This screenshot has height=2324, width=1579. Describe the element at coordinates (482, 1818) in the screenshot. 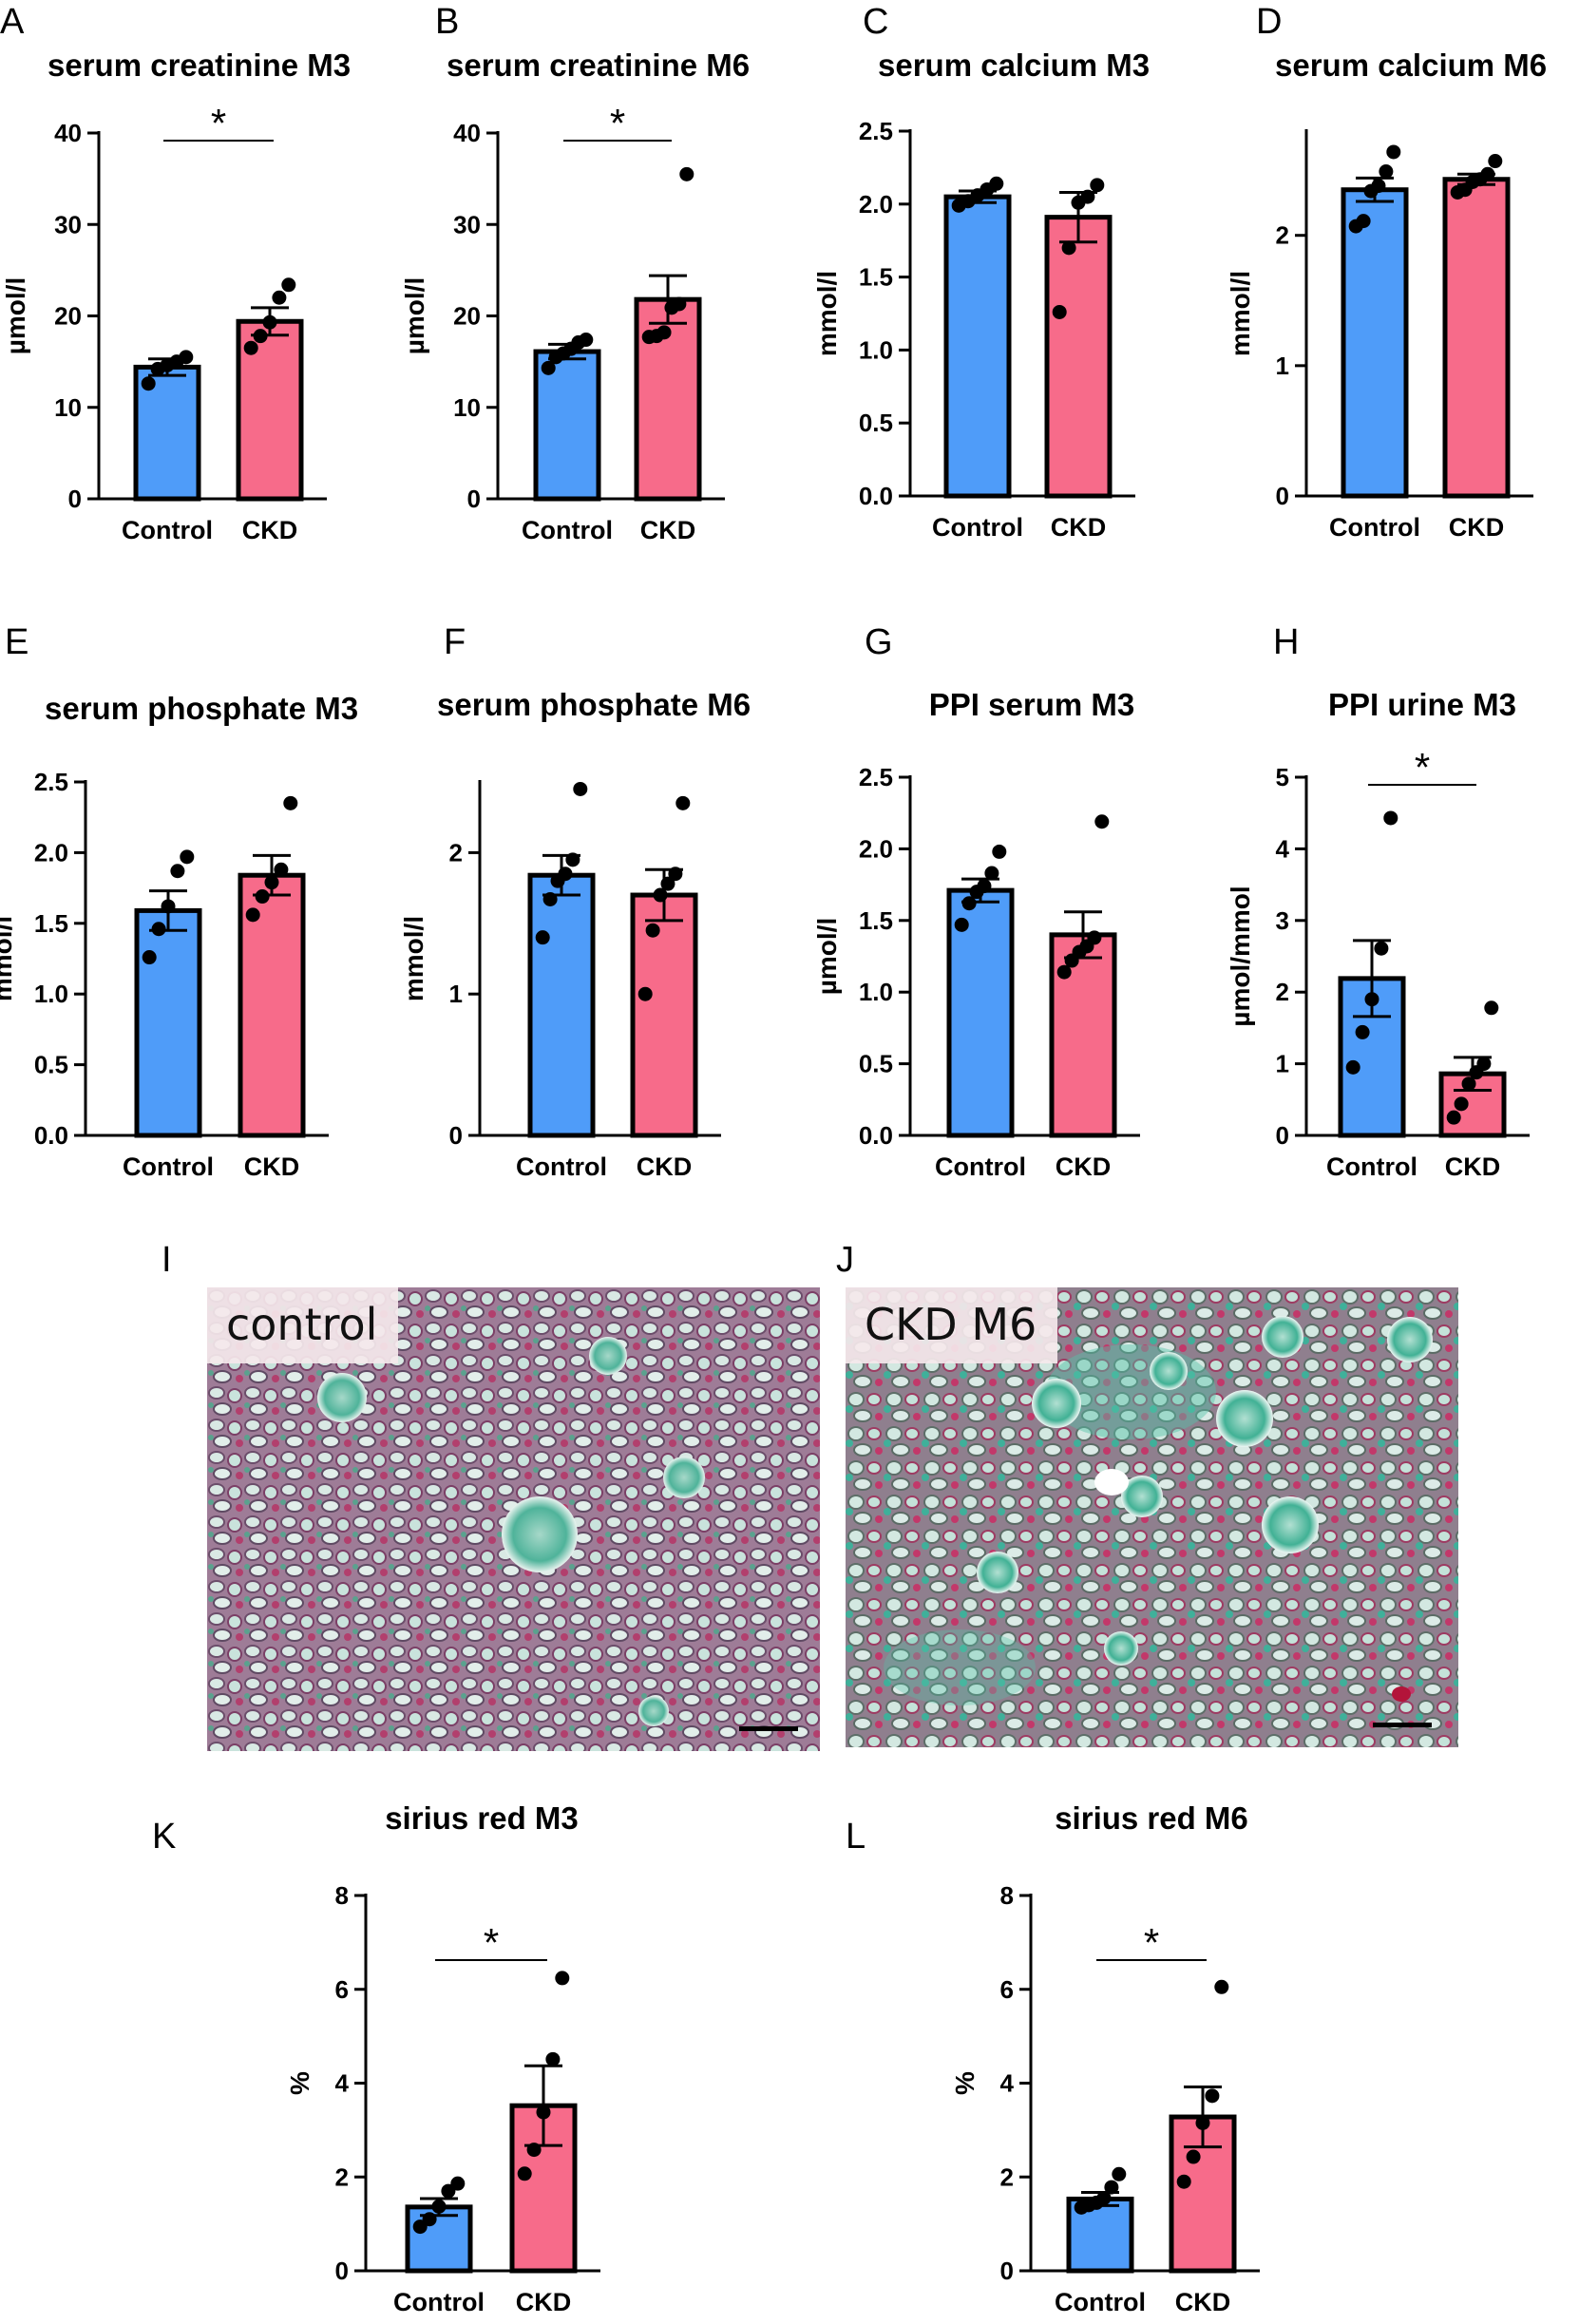

I see `panel-title: sirius red M3` at that location.